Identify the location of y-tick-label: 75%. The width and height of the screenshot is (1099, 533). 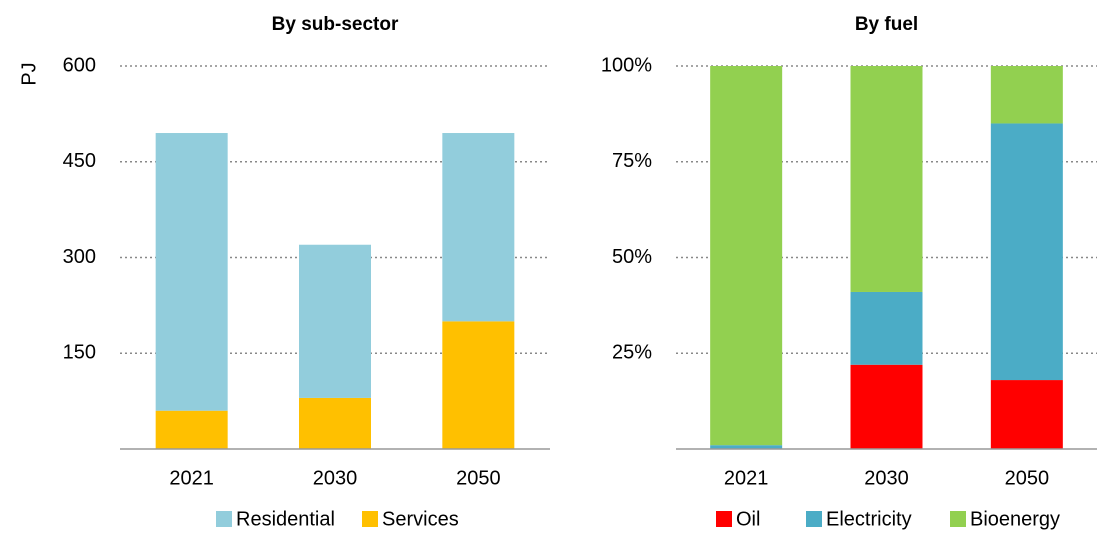
(632, 161).